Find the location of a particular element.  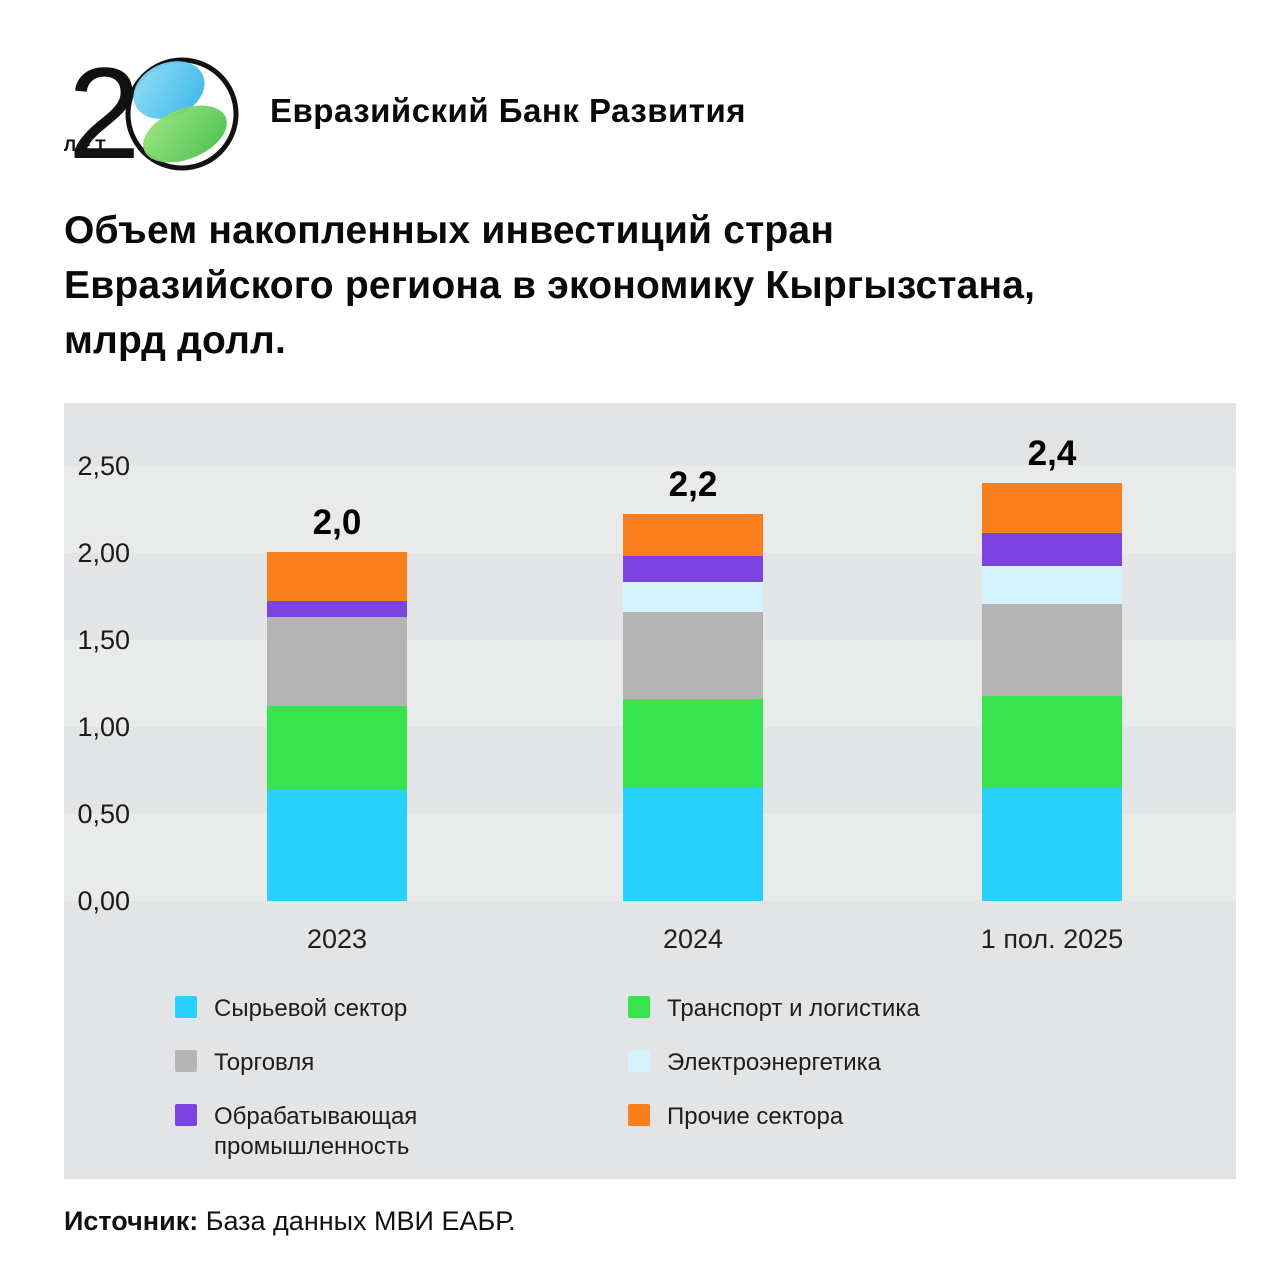

y-axis-tick-label: 1,50 is located at coordinates (103, 640).